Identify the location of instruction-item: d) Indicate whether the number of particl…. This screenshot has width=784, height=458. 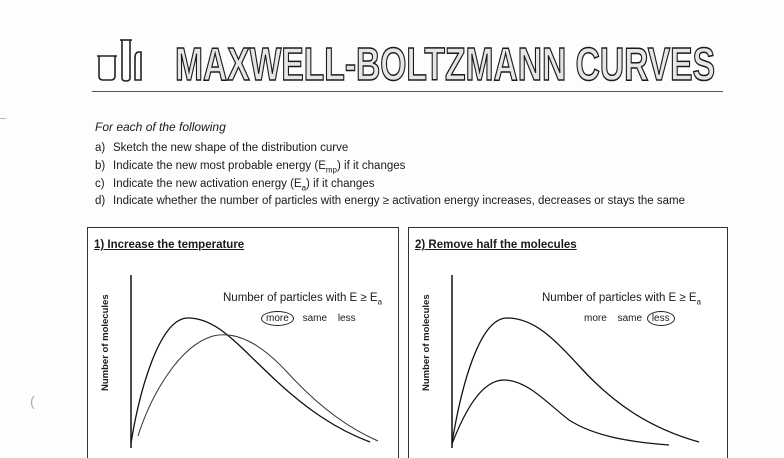
(390, 201).